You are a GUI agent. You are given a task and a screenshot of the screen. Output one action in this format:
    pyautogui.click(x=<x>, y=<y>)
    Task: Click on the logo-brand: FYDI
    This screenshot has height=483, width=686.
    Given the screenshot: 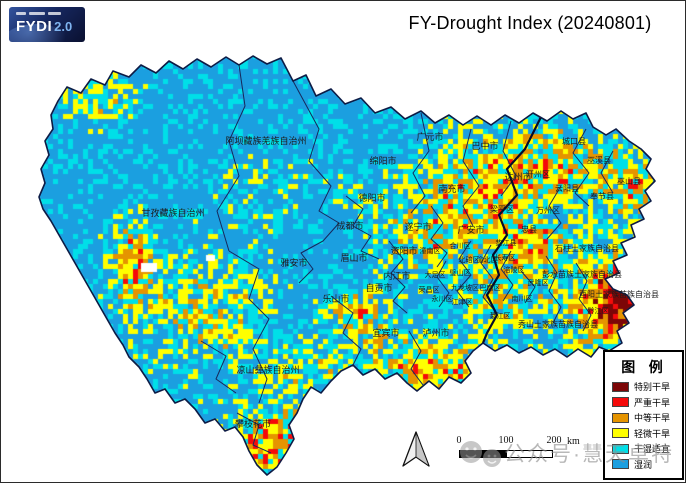 What is the action you would take?
    pyautogui.click(x=34, y=26)
    